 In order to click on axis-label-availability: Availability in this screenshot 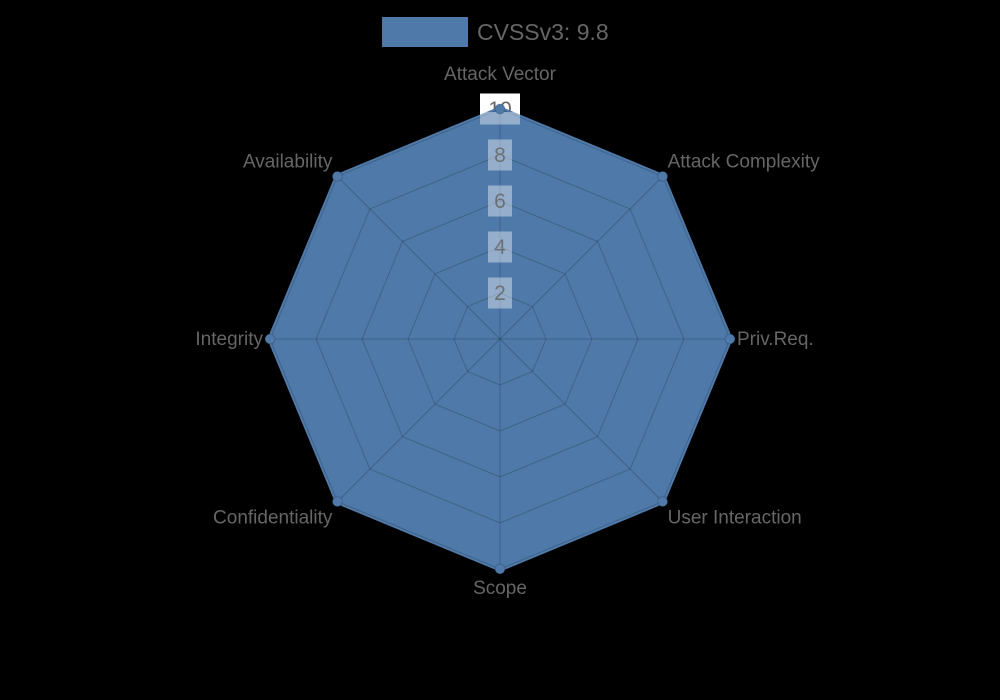, I will do `click(288, 161)`.